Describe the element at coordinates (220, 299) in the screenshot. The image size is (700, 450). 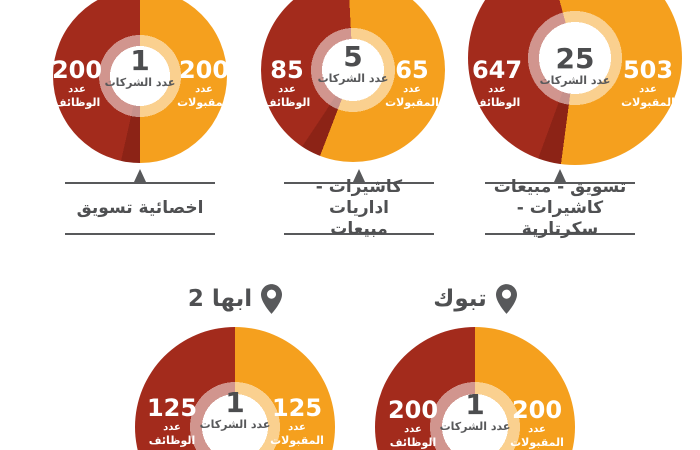
I see `city-name: ابها 2` at that location.